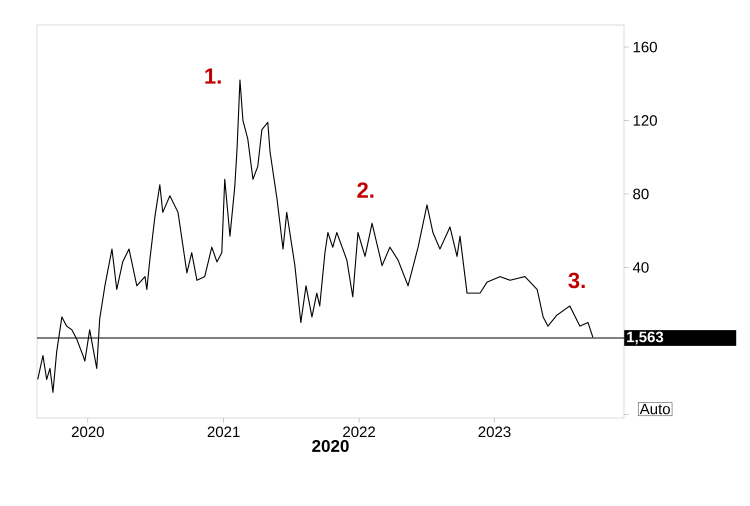  I want to click on text: Auto, so click(655, 409).